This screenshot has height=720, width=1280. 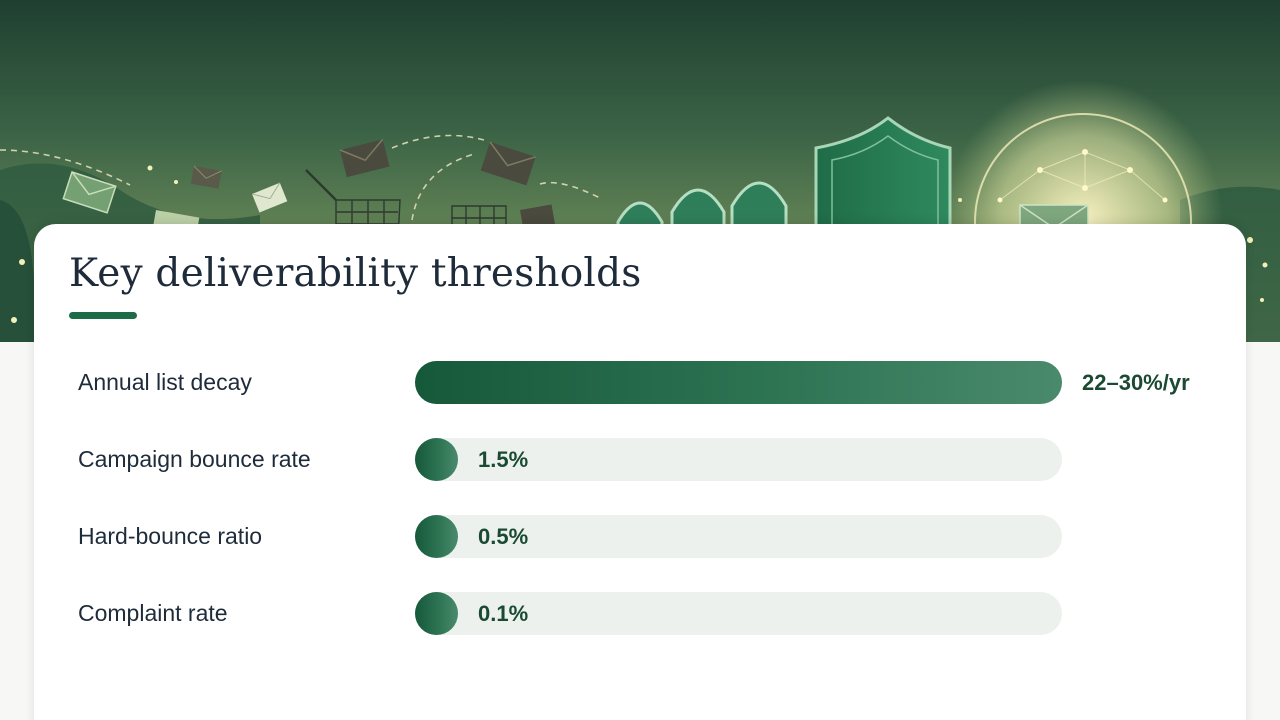 What do you see at coordinates (738, 536) in the screenshot?
I see `bar-track: 0.5%` at bounding box center [738, 536].